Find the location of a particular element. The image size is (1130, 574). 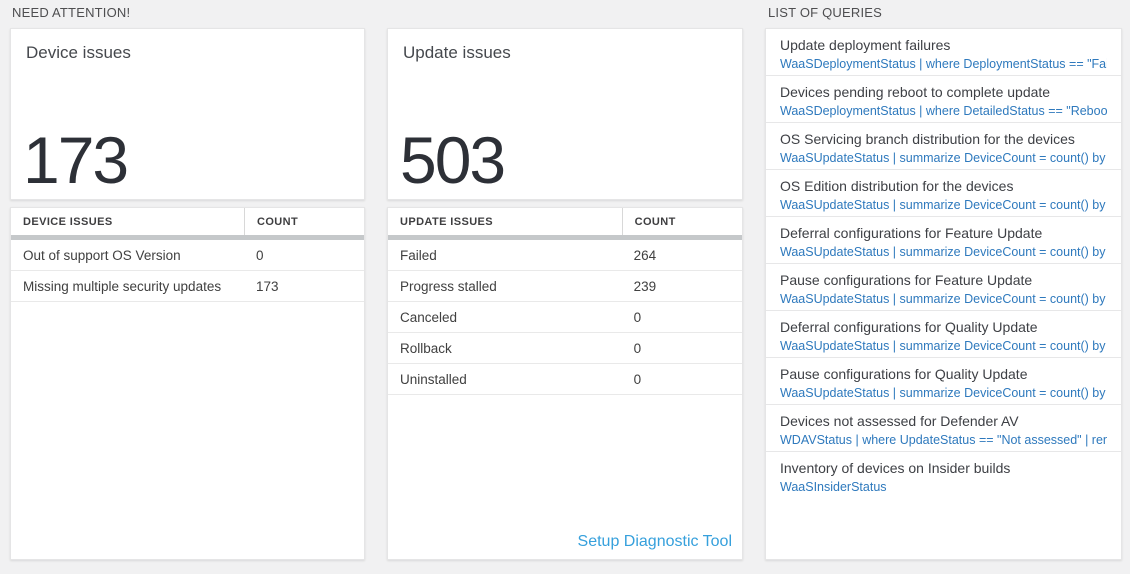

row-label: Progress stalled is located at coordinates (448, 286).